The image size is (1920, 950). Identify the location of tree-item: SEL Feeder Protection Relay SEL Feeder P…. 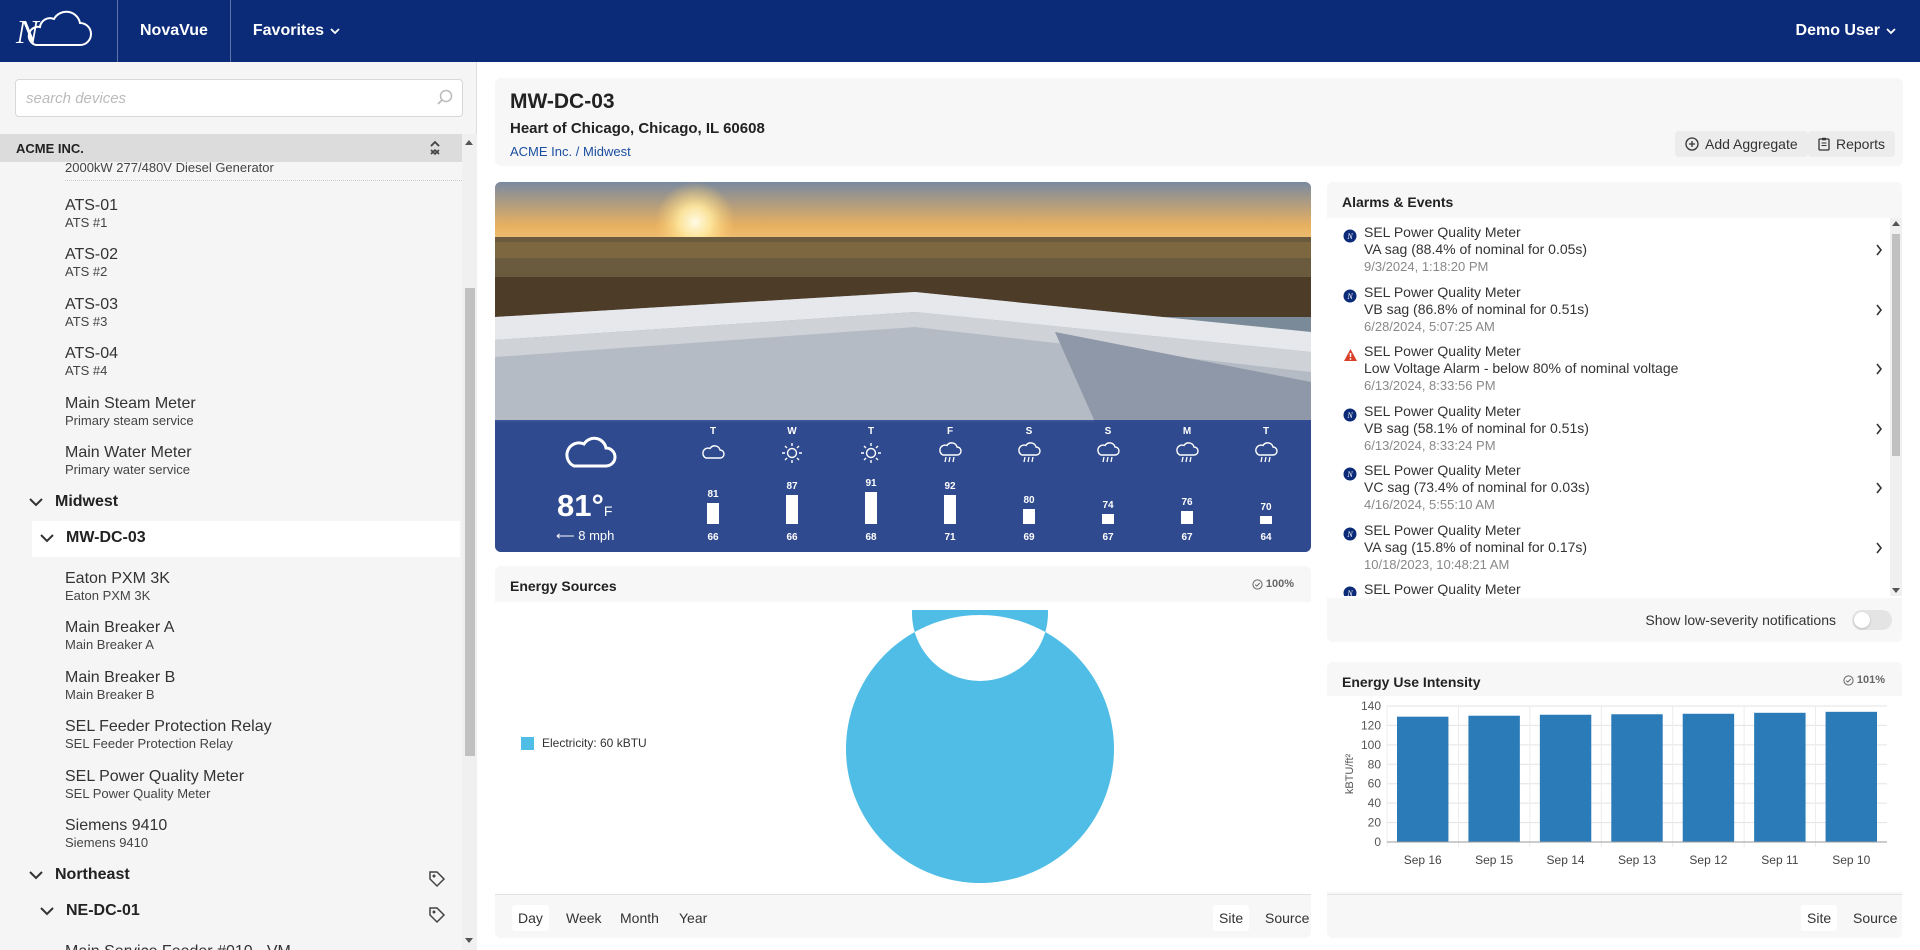
(168, 734).